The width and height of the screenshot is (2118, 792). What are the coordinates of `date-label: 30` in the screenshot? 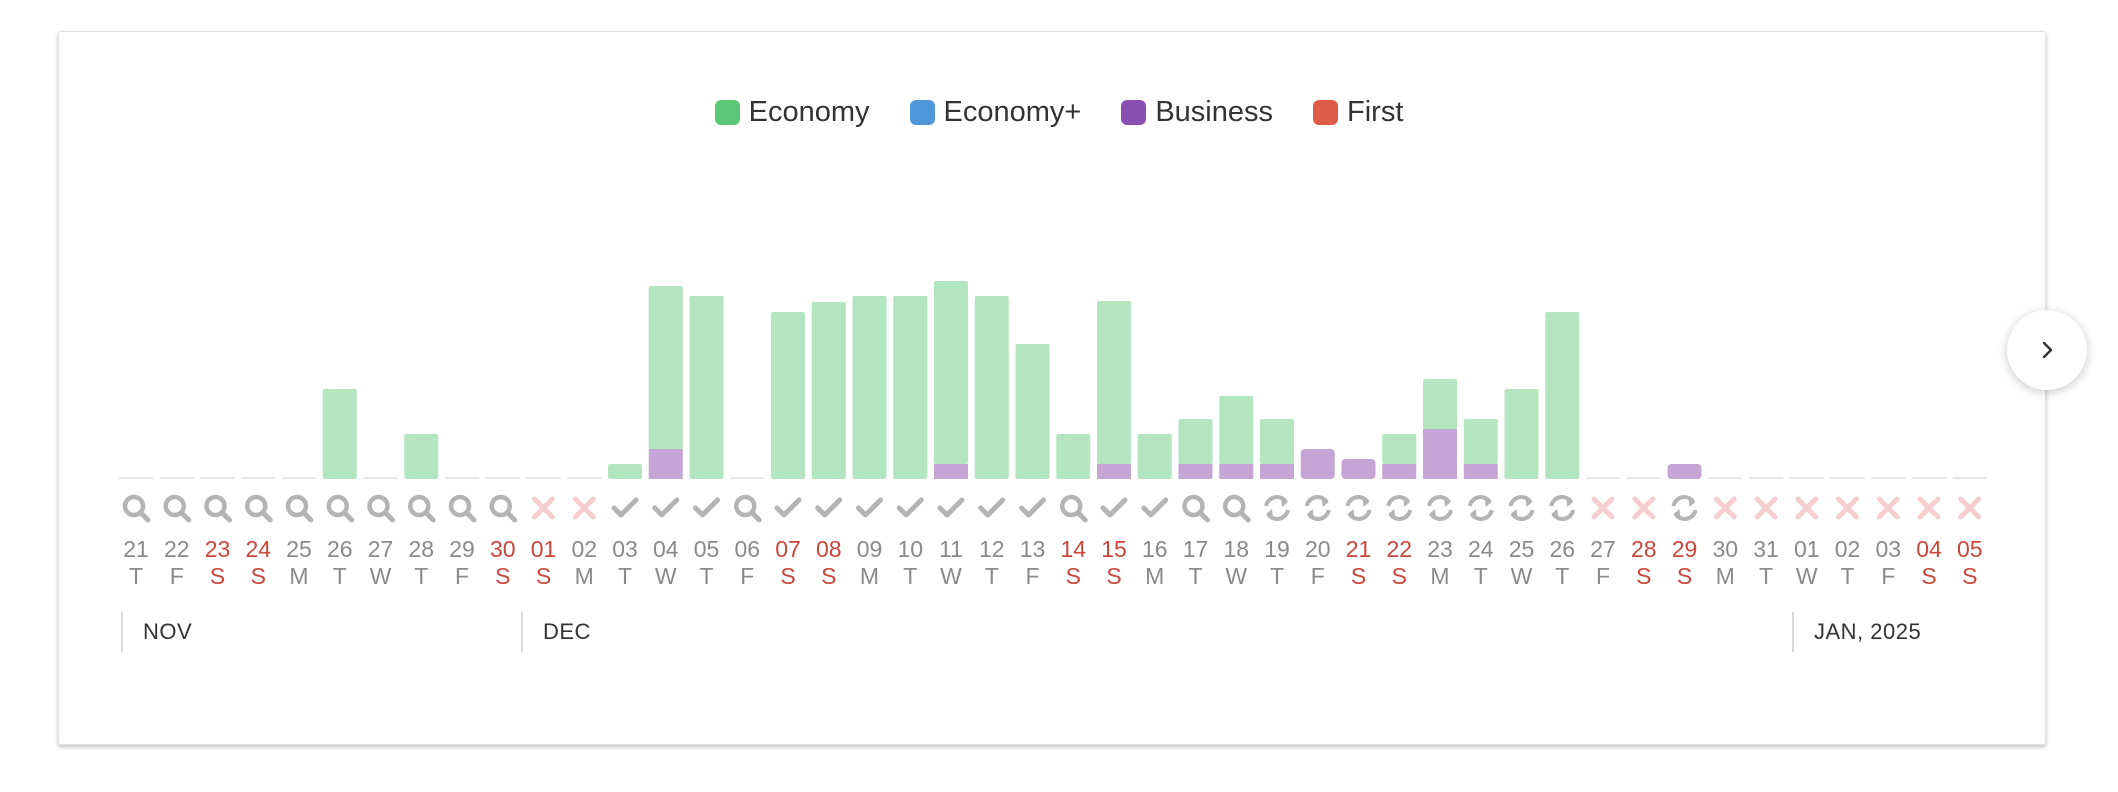 It's located at (503, 549).